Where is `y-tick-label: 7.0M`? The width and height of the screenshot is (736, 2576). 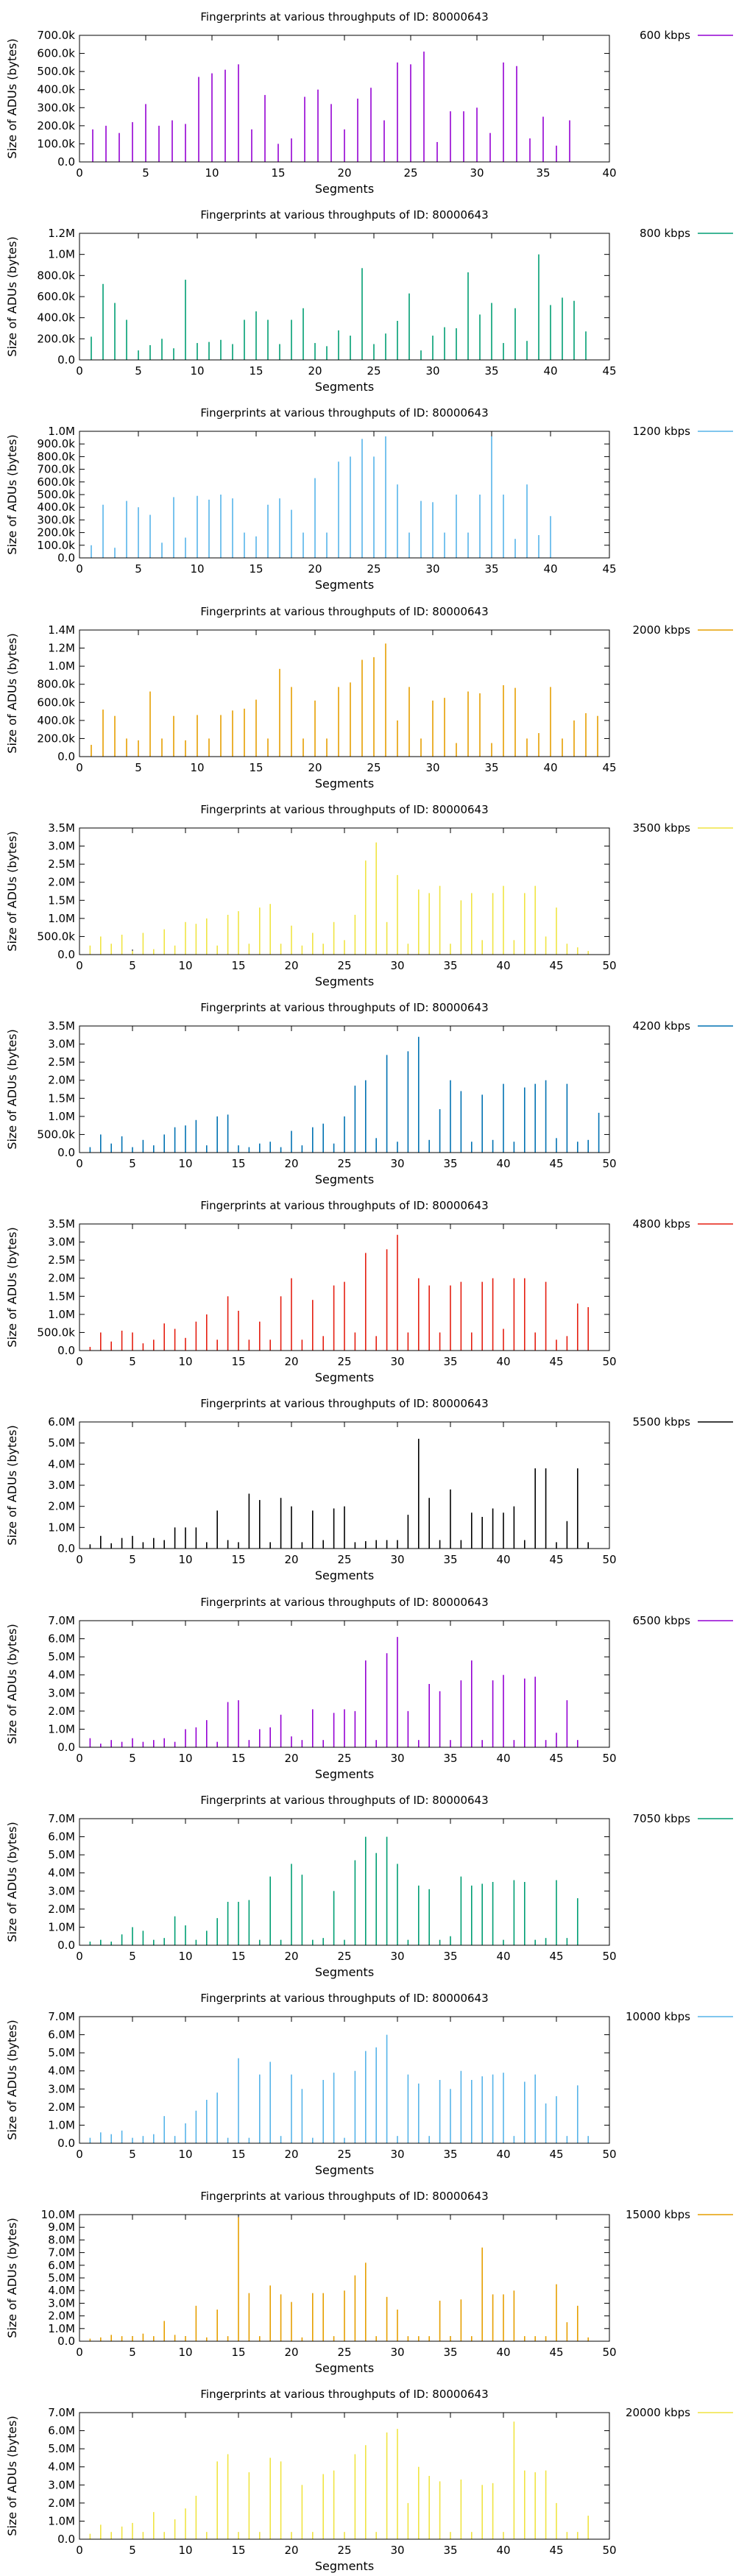
y-tick-label: 7.0M is located at coordinates (61, 2253).